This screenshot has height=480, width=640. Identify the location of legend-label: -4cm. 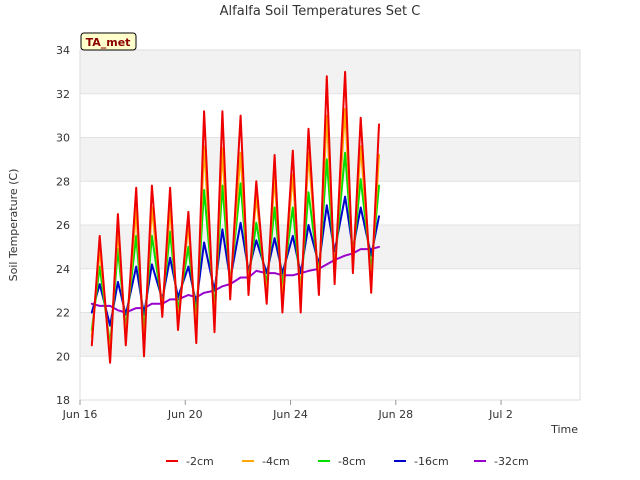
(276, 461).